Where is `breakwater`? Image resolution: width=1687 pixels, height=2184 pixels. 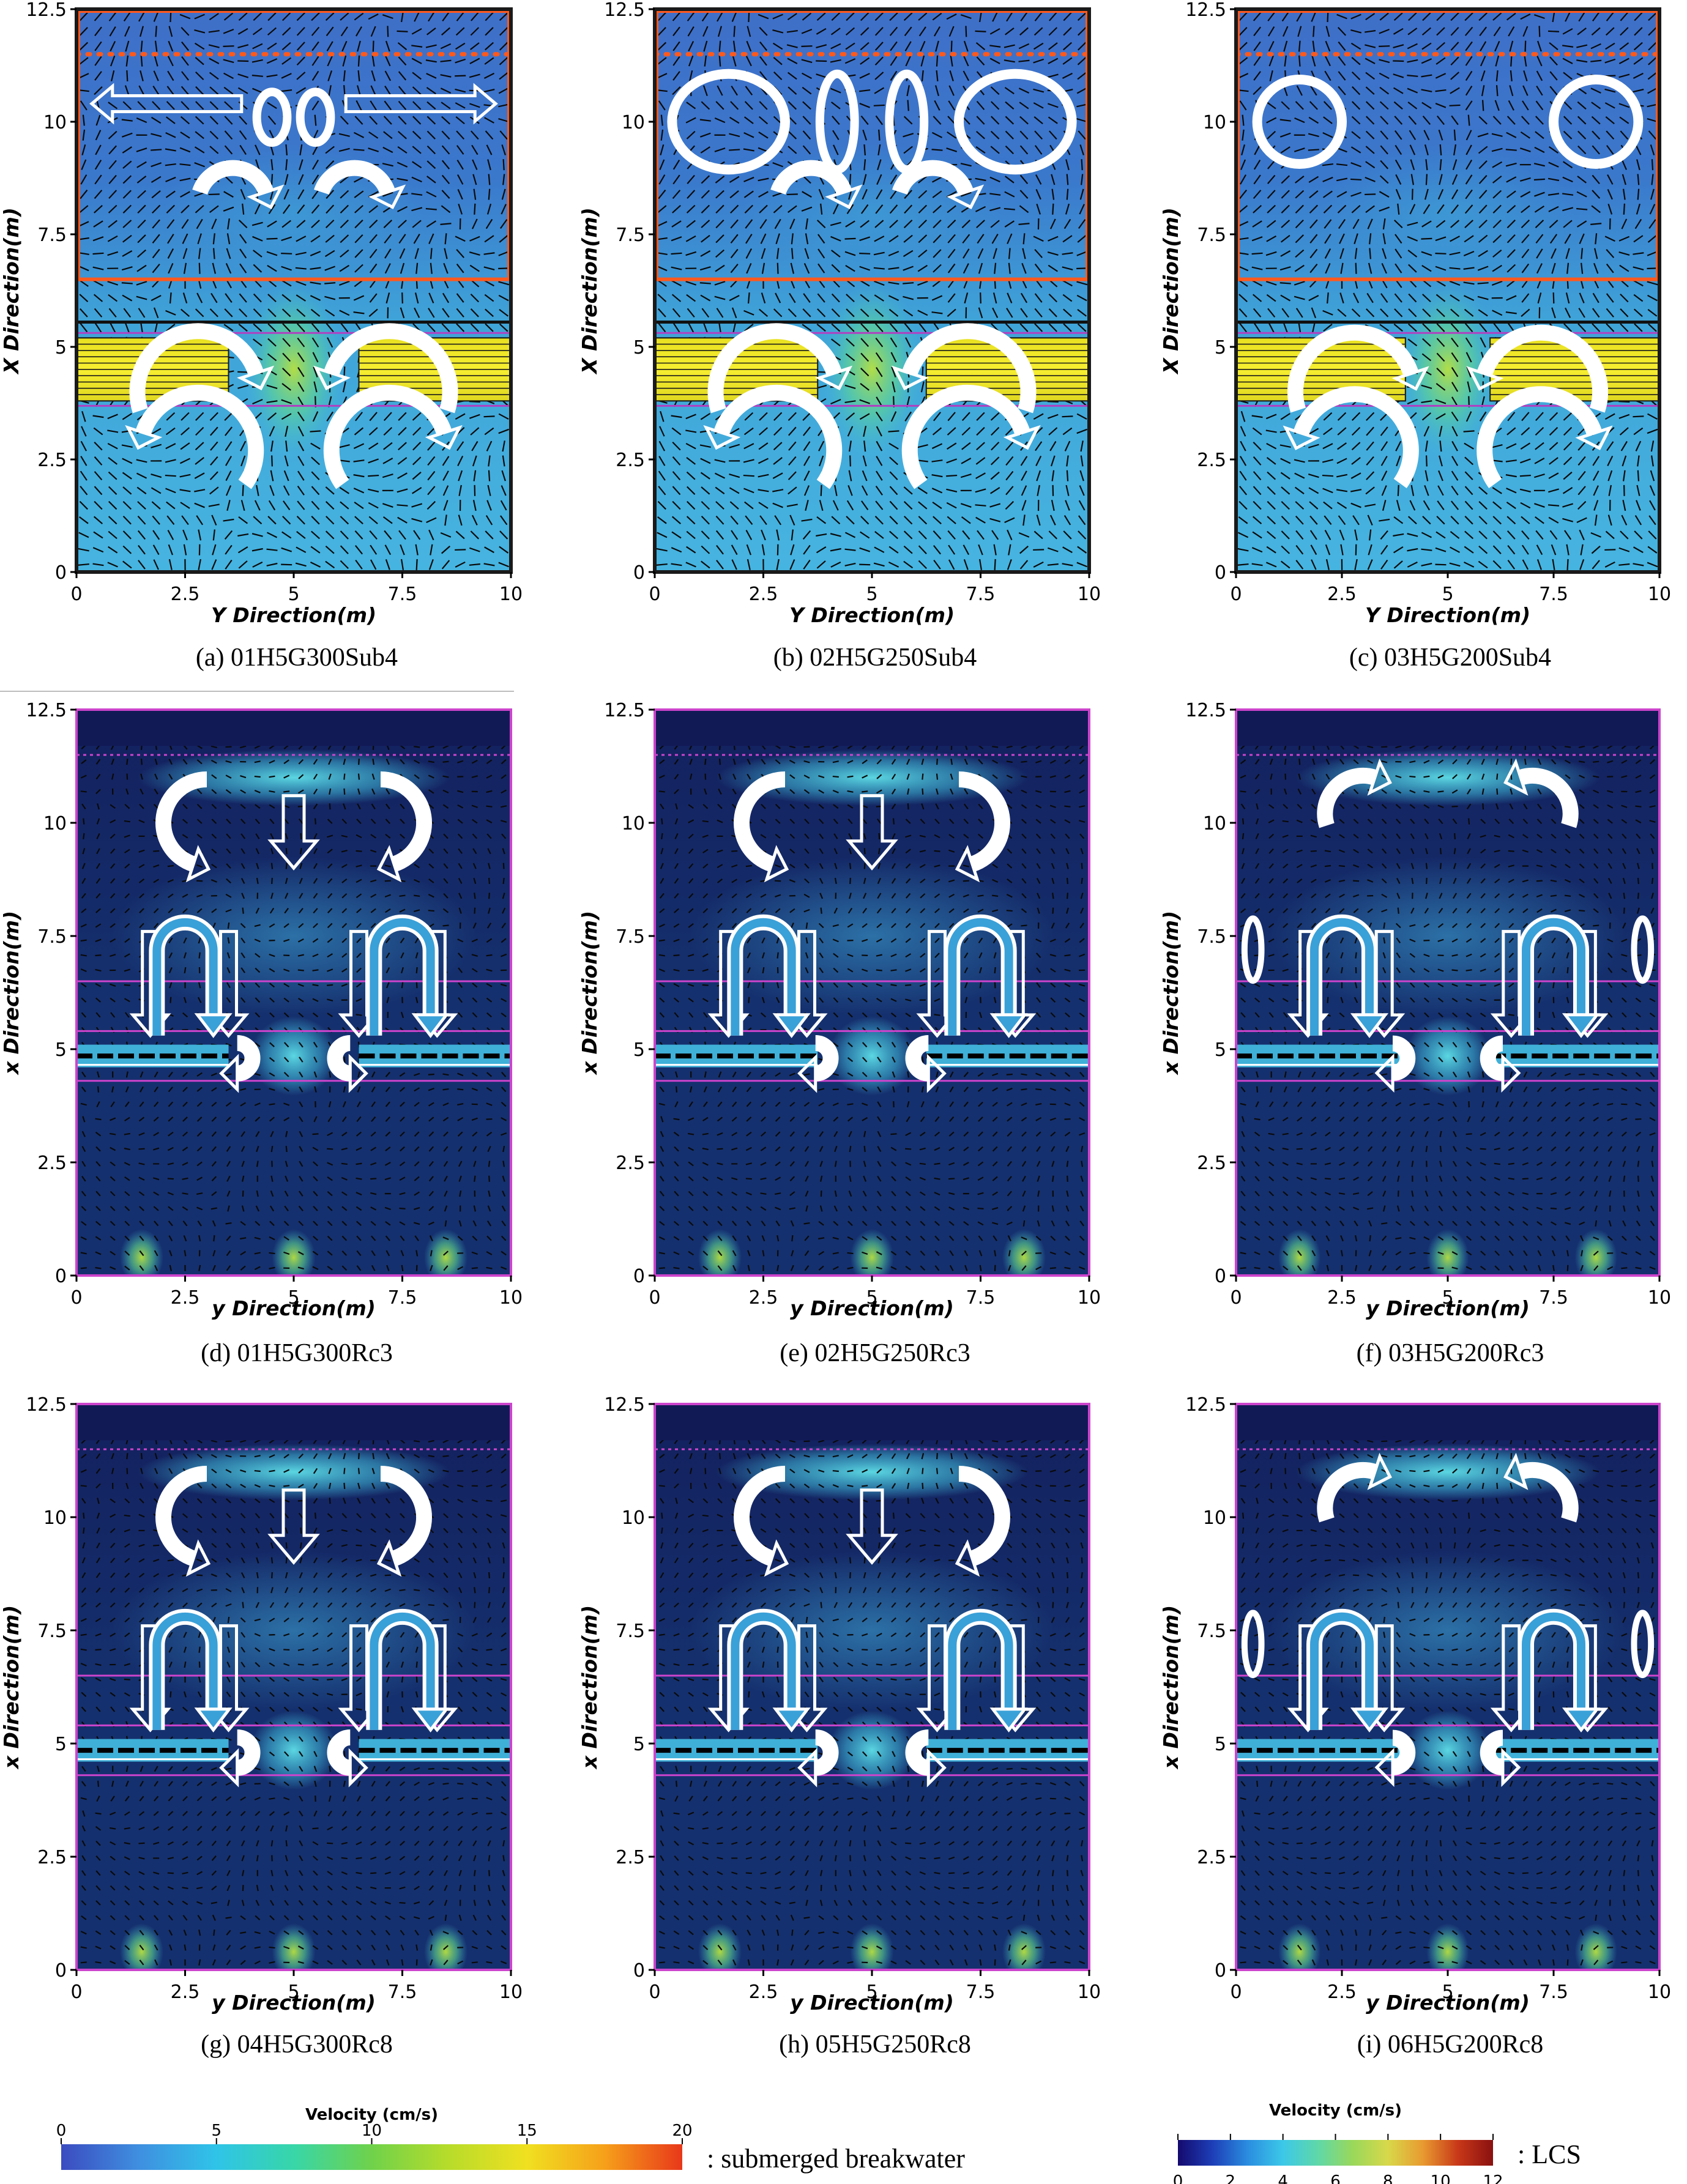 breakwater is located at coordinates (872, 1750).